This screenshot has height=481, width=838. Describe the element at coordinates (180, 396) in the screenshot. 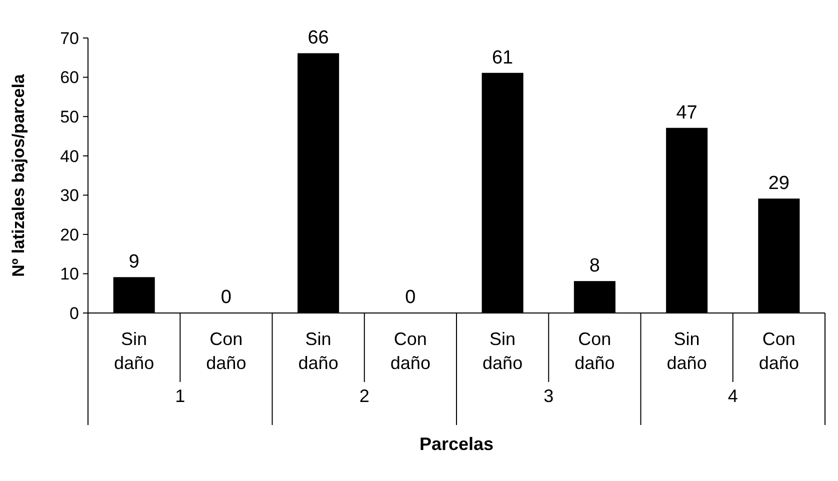

I see `text: 1` at that location.